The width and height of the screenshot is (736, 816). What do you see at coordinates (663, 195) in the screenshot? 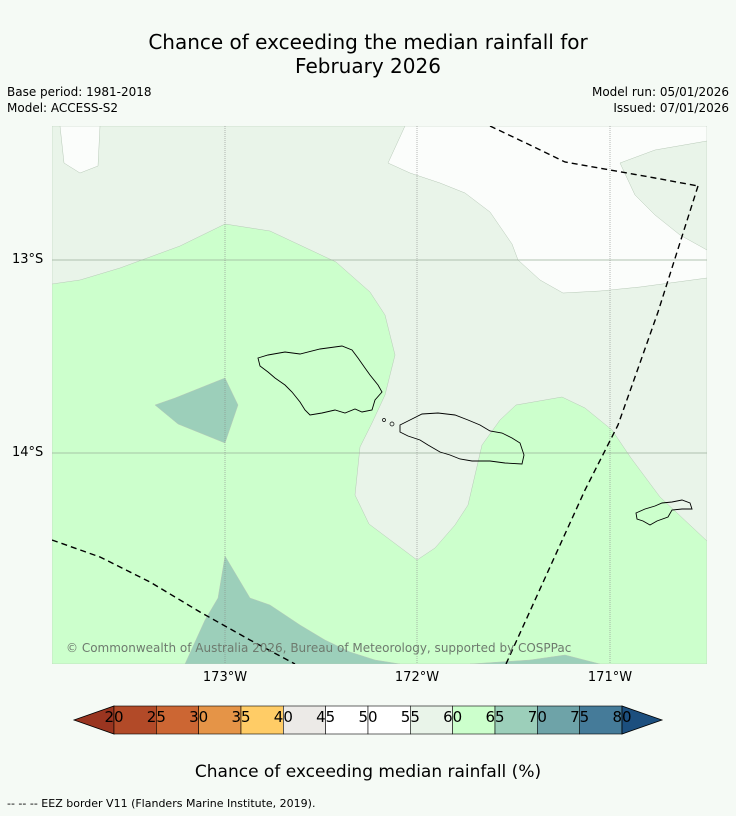
I see `region-55-60-ne` at bounding box center [663, 195].